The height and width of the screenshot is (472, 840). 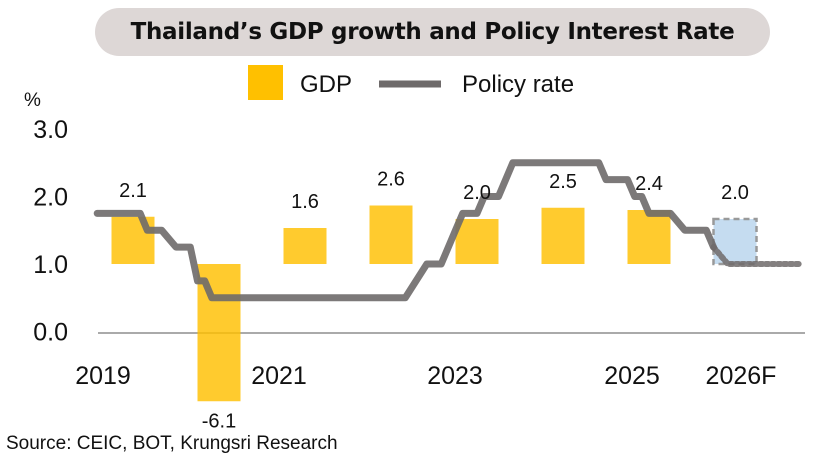 I want to click on source-note: Source: CEIC, BOT, Krungsri Research, so click(x=172, y=443).